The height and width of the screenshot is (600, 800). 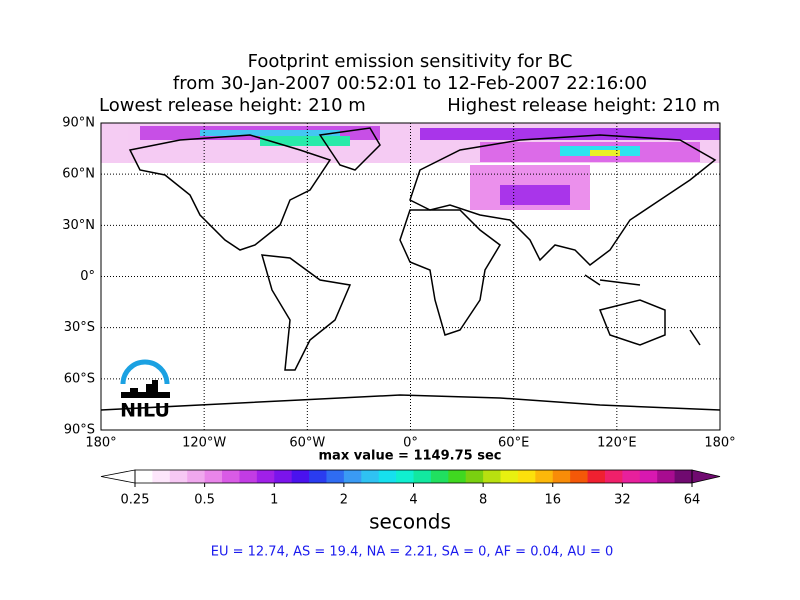 I want to click on colorbar-tick-label: 4, so click(x=413, y=500).